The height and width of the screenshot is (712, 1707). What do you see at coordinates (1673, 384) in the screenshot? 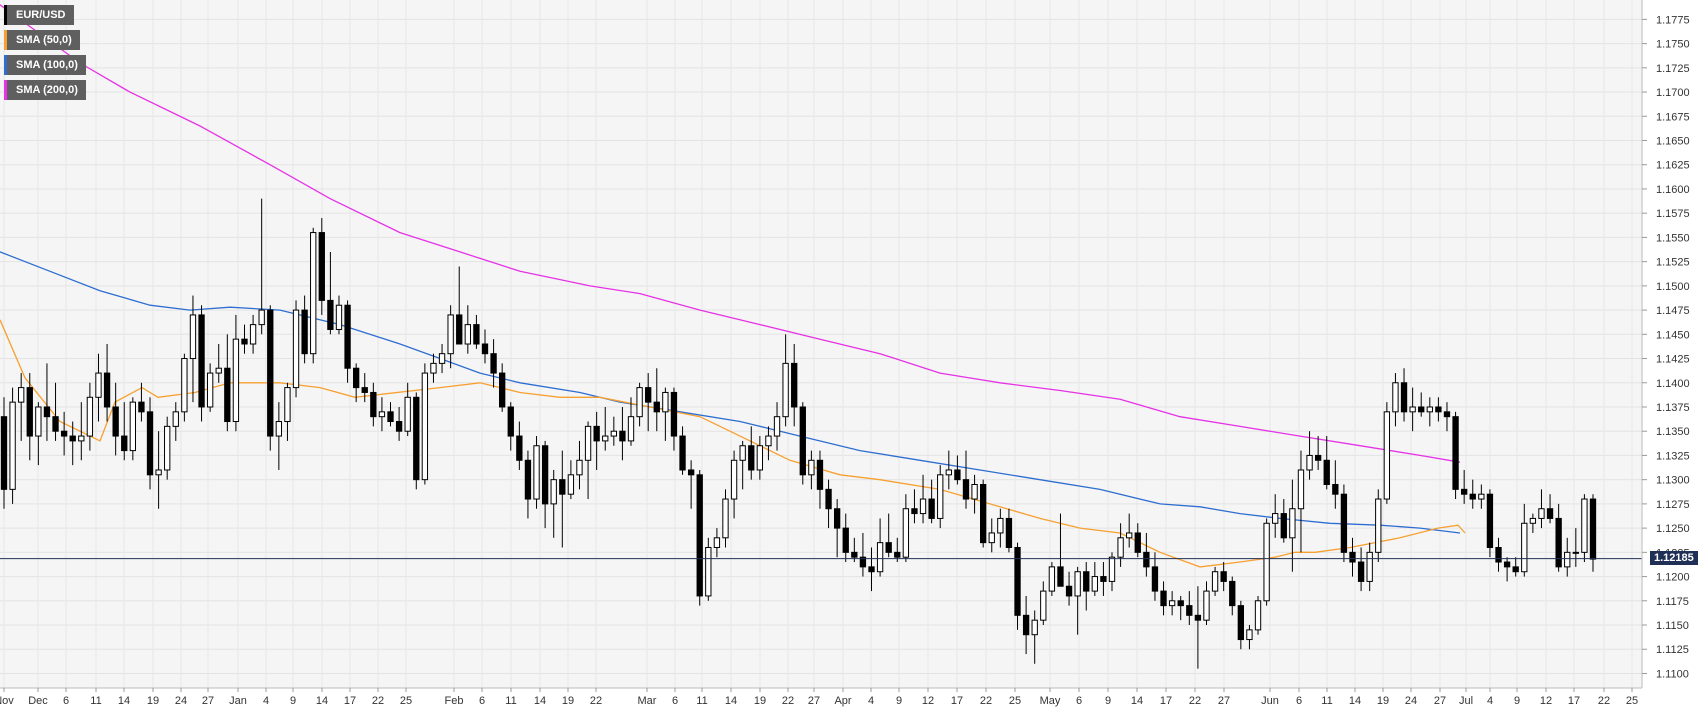
I see `y-tick-label: 1.1400` at bounding box center [1673, 384].